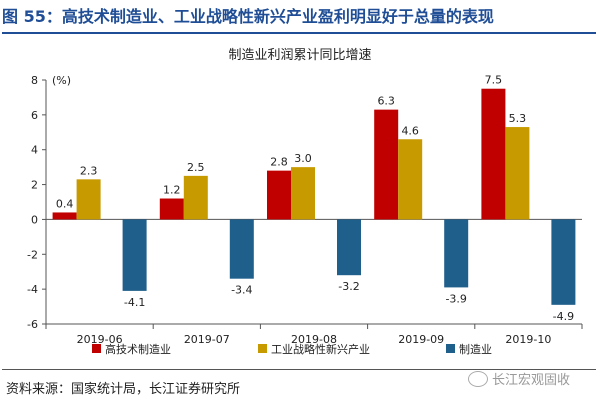 The image size is (600, 404). Describe the element at coordinates (478, 378) in the screenshot. I see `wechat-icon` at that location.